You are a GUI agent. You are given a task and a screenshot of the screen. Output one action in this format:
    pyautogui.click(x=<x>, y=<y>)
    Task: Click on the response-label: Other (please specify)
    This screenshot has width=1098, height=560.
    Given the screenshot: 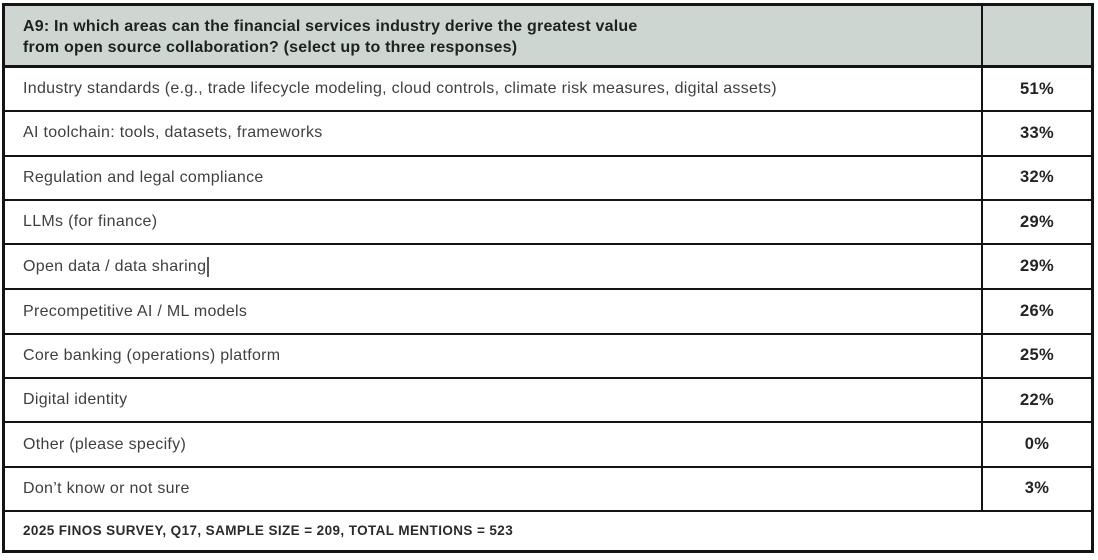 What is the action you would take?
    pyautogui.click(x=494, y=444)
    